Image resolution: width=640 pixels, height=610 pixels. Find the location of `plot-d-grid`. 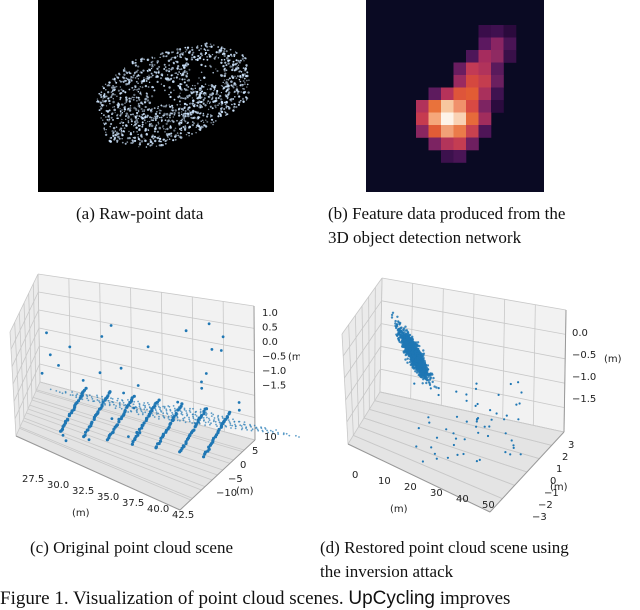

plot-d-grid is located at coordinates (454, 395).